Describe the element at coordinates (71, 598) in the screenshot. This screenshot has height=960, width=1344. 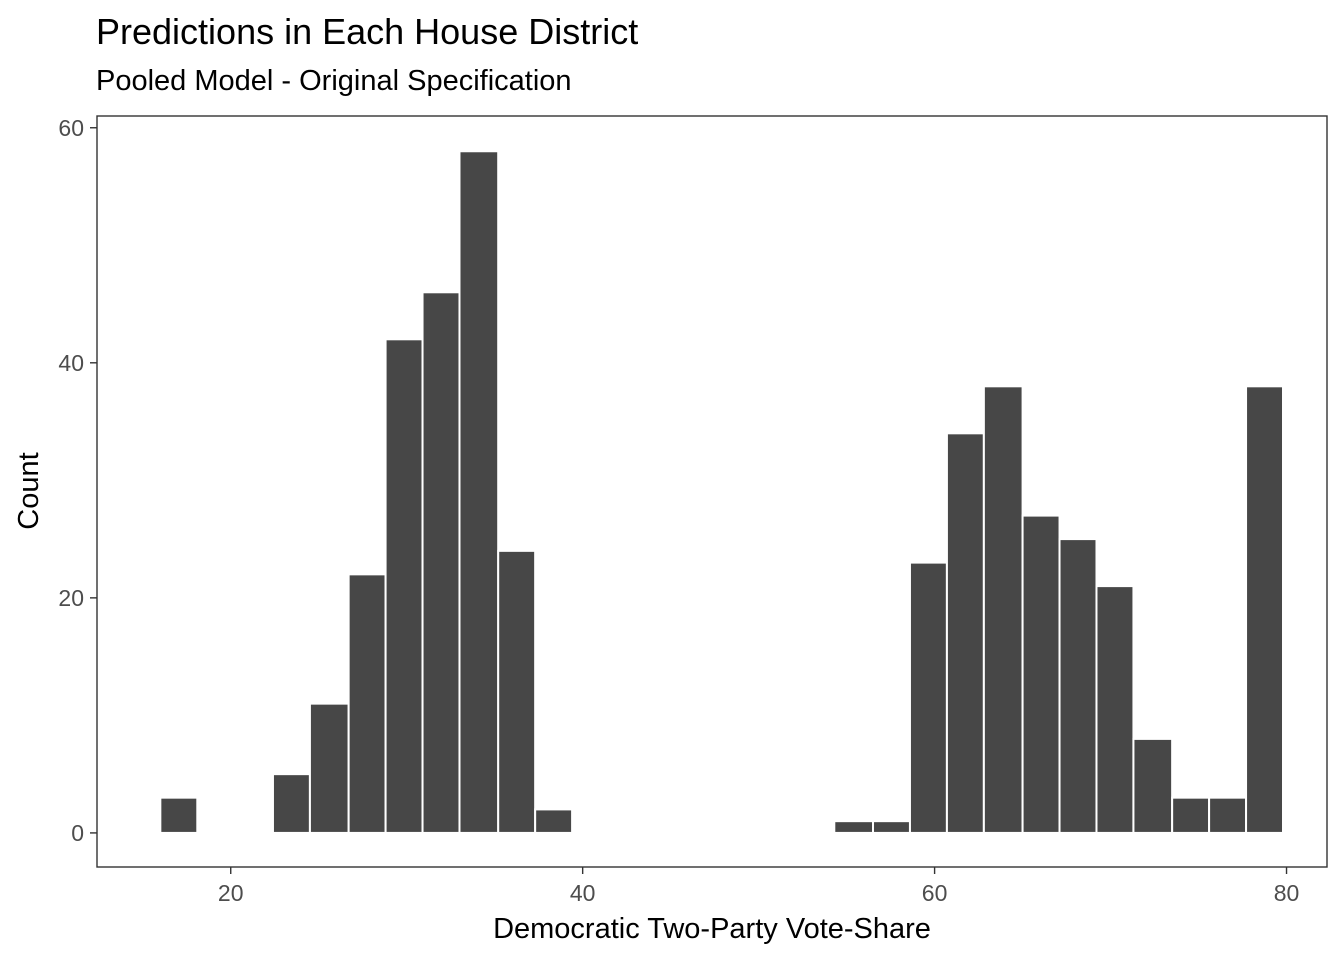
I see `y-tick-label: 20` at that location.